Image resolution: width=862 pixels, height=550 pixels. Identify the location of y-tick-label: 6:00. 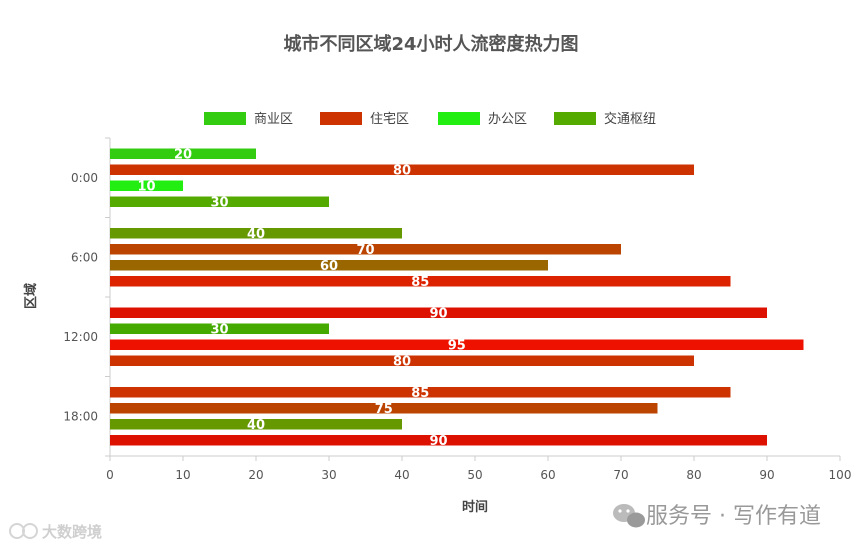
(84, 257).